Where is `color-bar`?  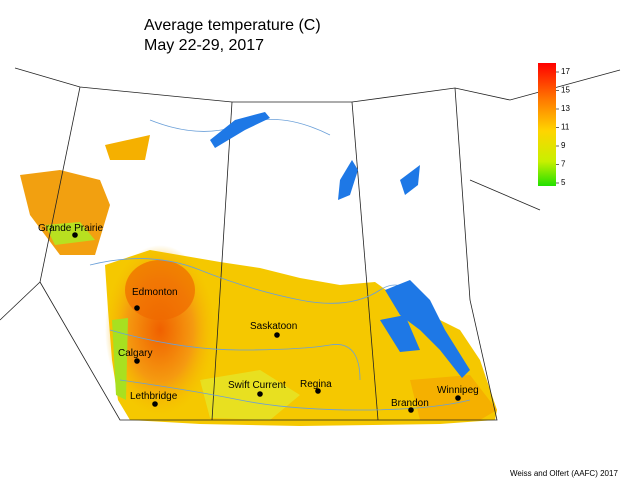 color-bar is located at coordinates (547, 124).